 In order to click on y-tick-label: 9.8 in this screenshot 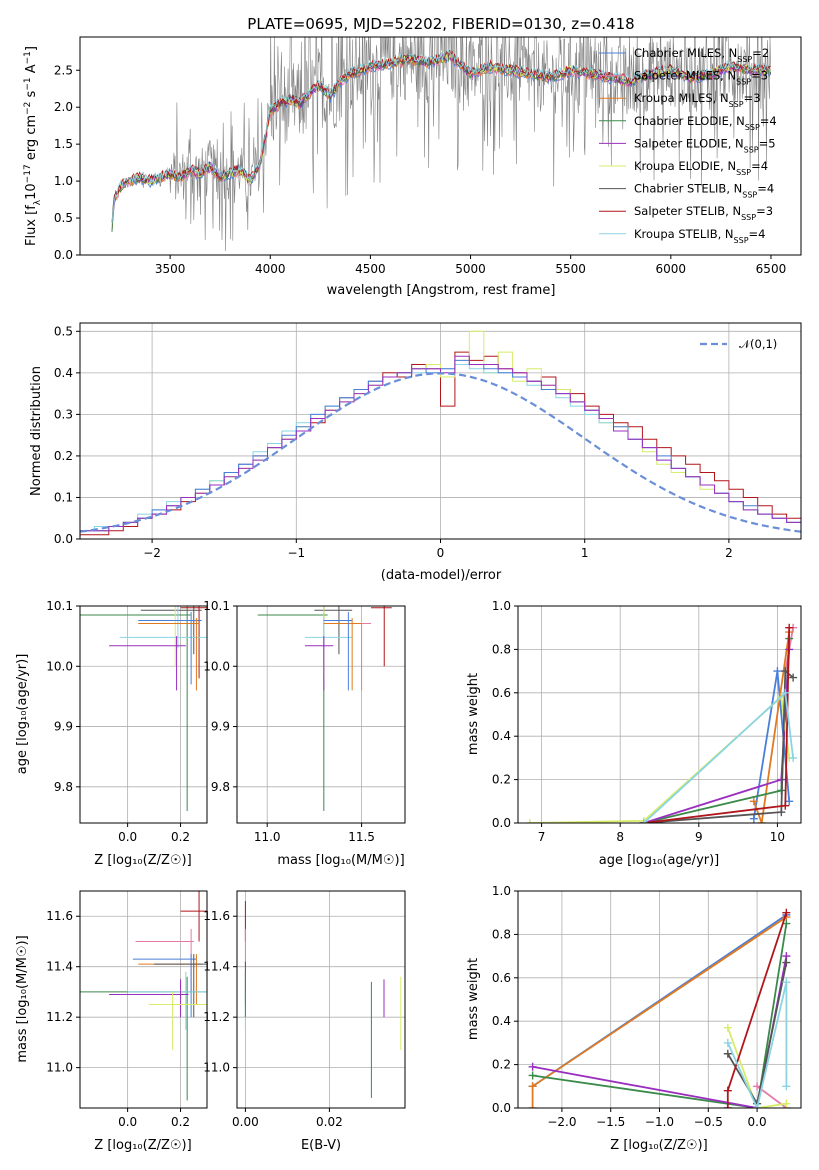, I will do `click(220, 787)`.